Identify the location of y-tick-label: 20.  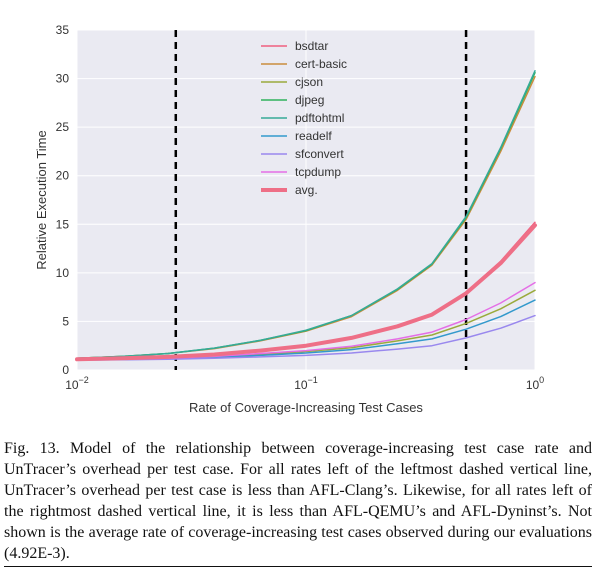
(63, 176).